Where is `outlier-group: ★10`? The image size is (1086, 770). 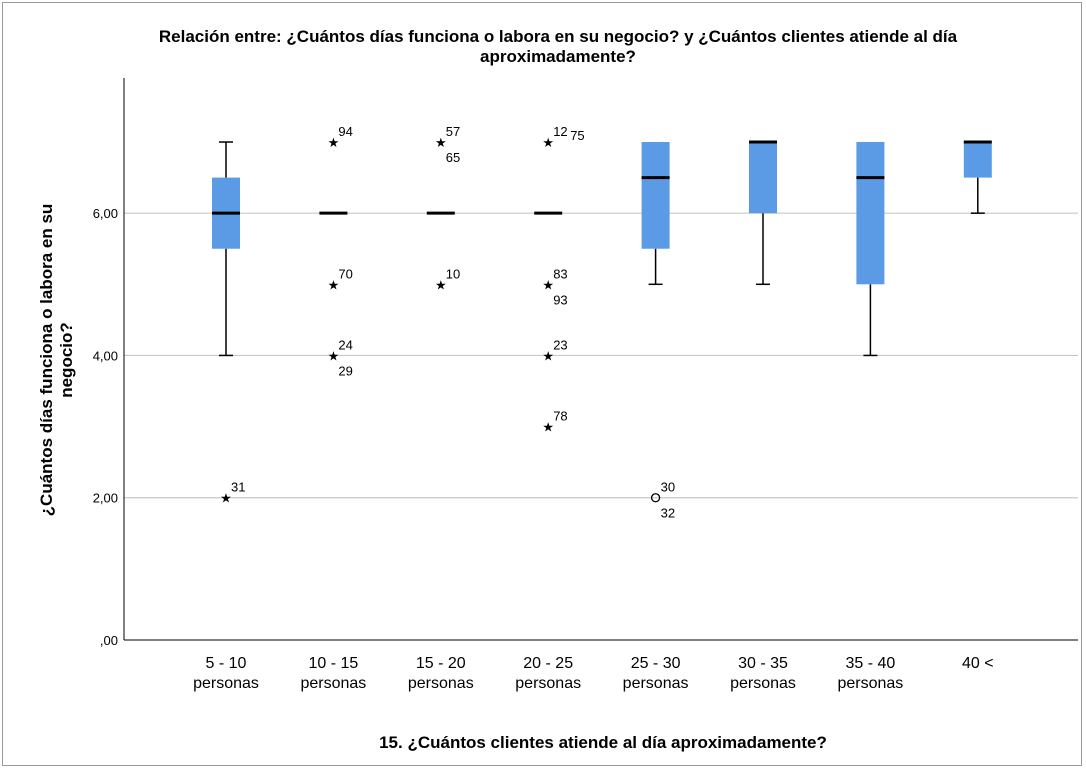
outlier-group: ★10 is located at coordinates (447, 279).